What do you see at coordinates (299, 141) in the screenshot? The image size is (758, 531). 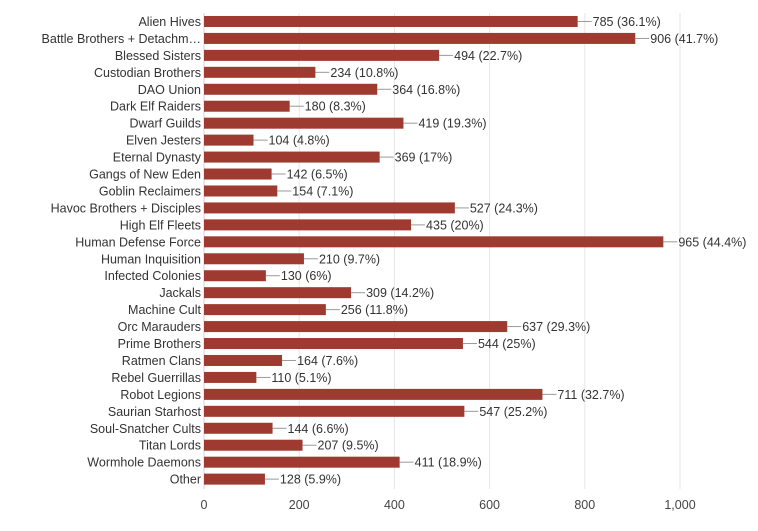 I see `value-label-7: 104 (4.8%)` at bounding box center [299, 141].